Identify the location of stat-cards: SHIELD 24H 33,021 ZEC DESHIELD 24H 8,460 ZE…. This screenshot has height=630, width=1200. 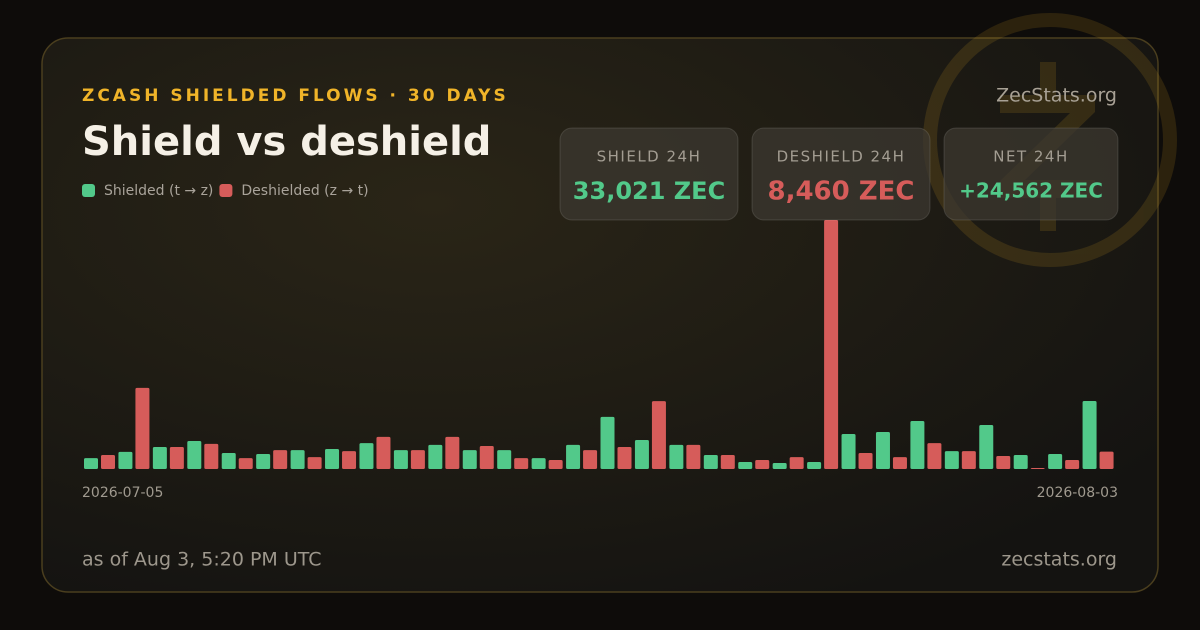
(839, 174).